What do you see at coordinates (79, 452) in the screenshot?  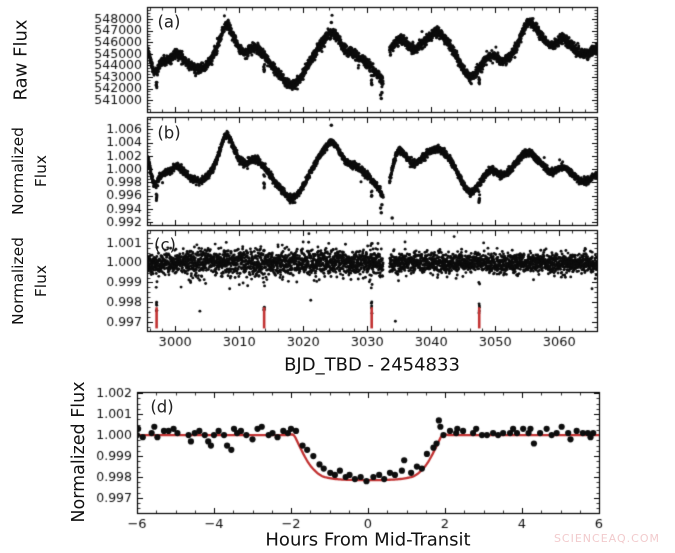 I see `y-axis-label-normalized-flux-d: Normalized Flux` at bounding box center [79, 452].